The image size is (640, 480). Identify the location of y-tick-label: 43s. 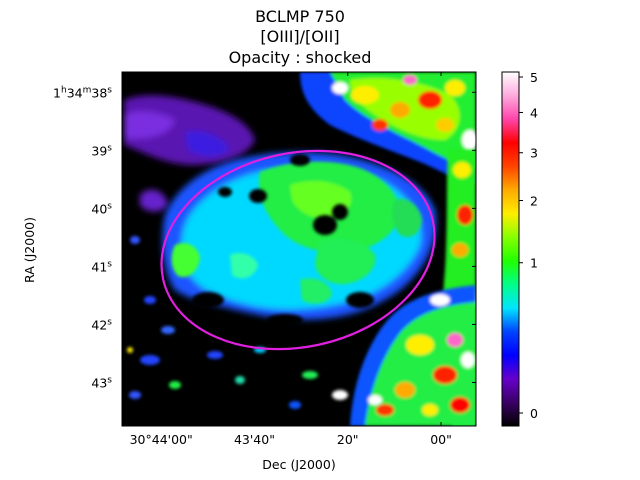
(101, 382).